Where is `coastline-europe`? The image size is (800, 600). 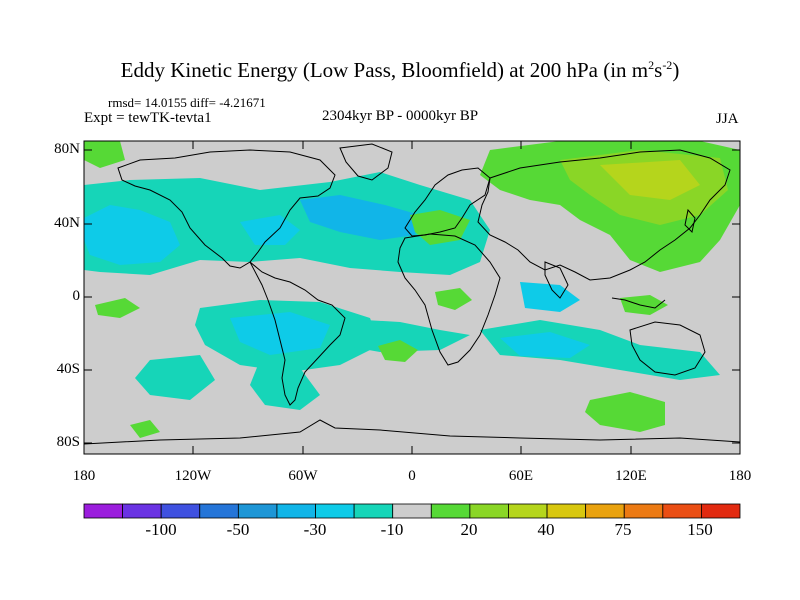
coastline-europe is located at coordinates (447, 202).